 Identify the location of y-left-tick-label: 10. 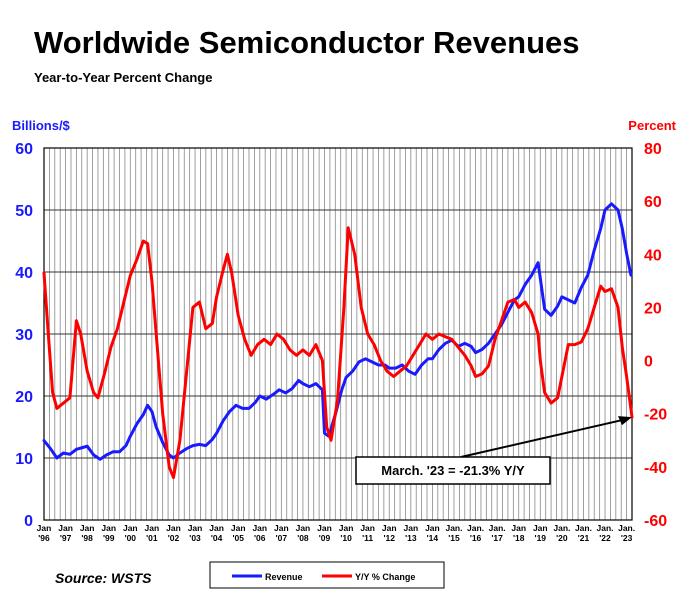
(24, 459).